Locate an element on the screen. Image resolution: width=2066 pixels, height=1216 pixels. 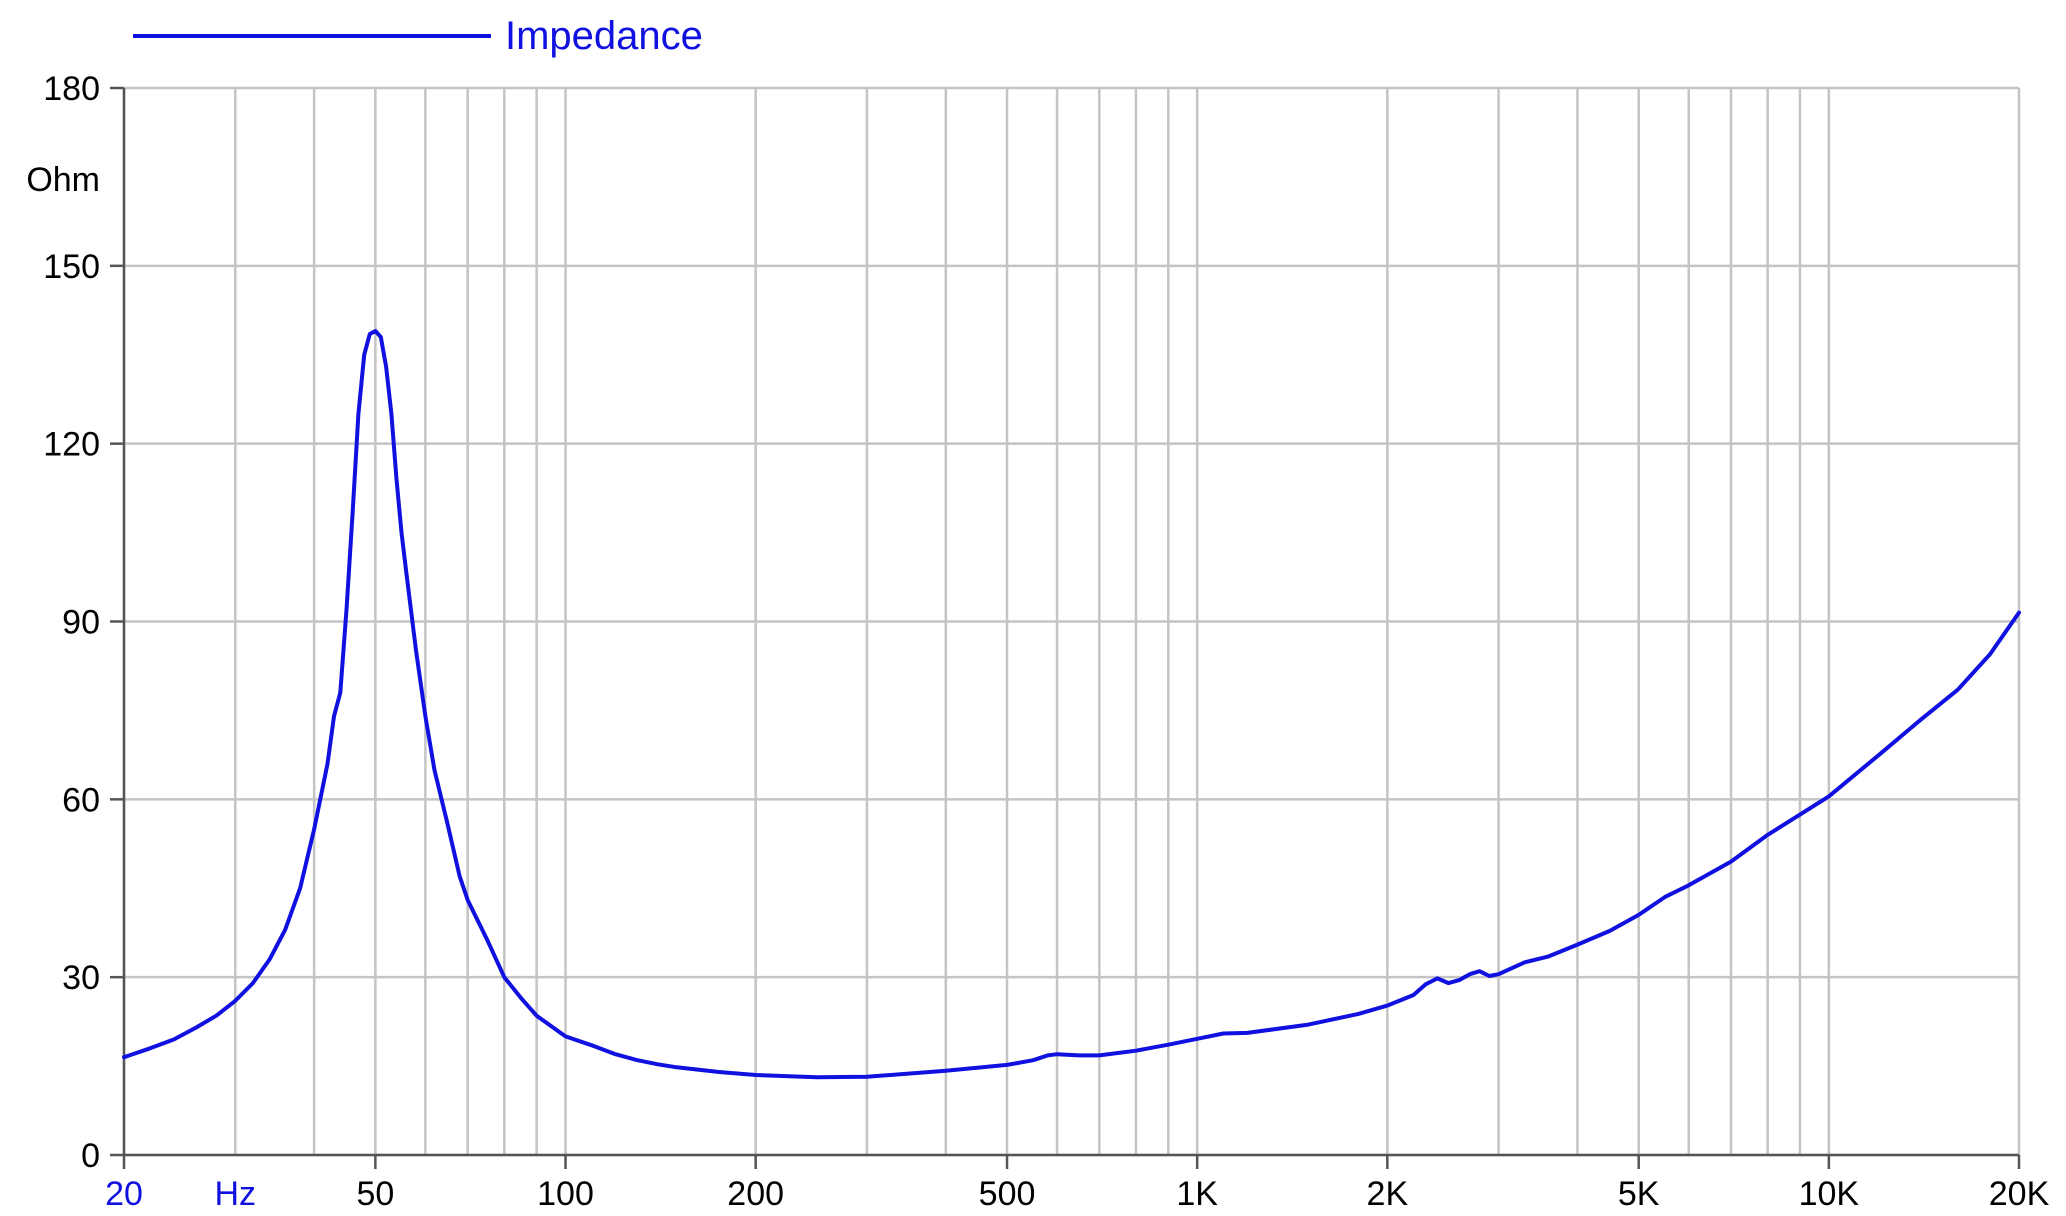
y-axis-unit-label: Ohm is located at coordinates (63, 180).